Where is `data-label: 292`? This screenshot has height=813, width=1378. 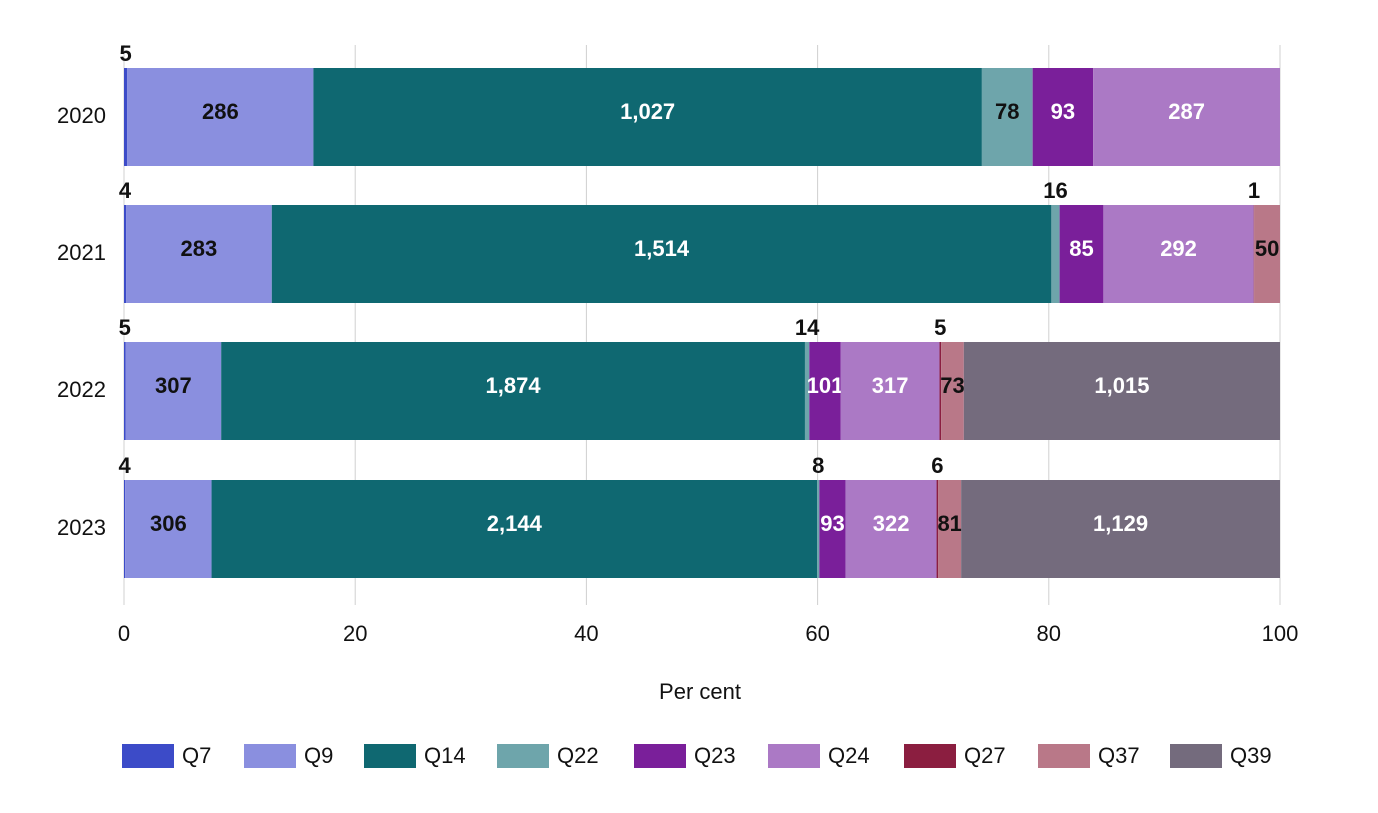
data-label: 292 is located at coordinates (1178, 248).